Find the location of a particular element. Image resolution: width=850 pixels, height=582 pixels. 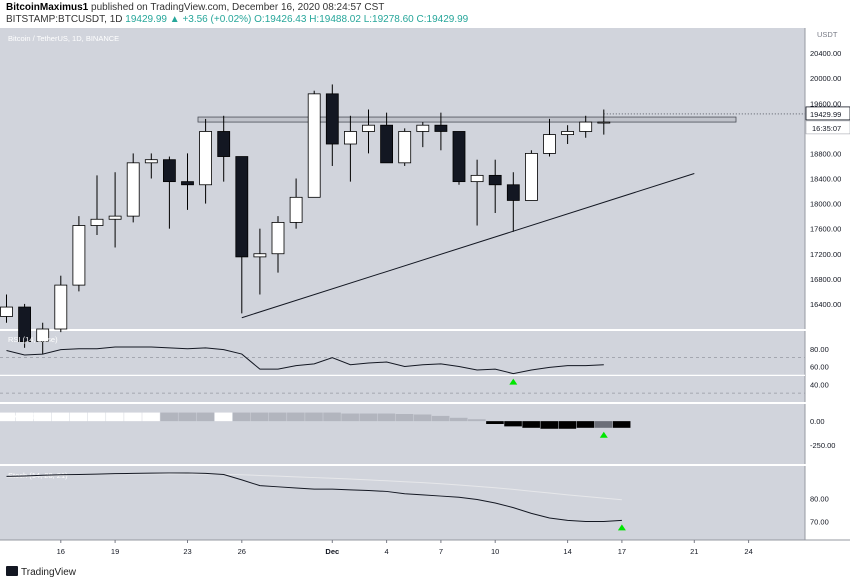

macd-label: MACD (21, 5 is located at coordinates (29, 415).